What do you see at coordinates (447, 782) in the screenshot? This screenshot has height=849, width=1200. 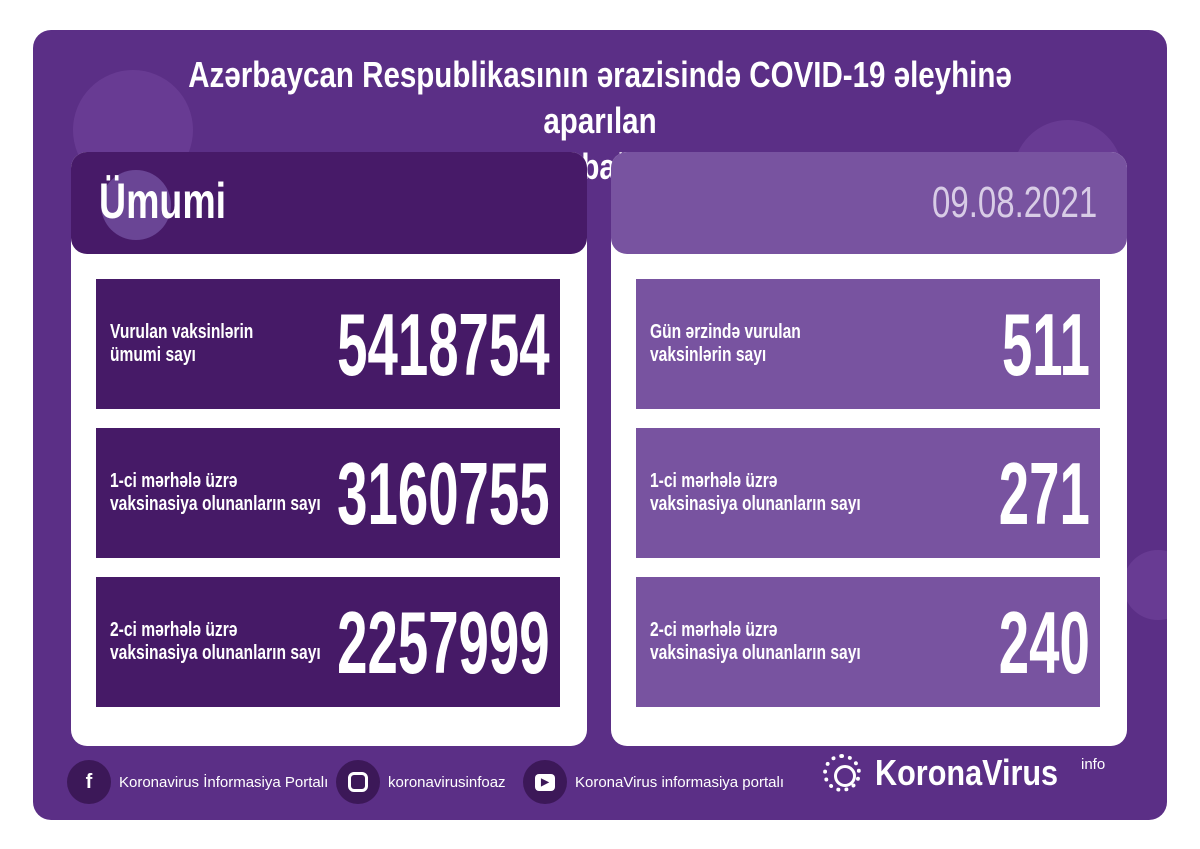 I see `instagram-label: koronavirusinfoaz` at bounding box center [447, 782].